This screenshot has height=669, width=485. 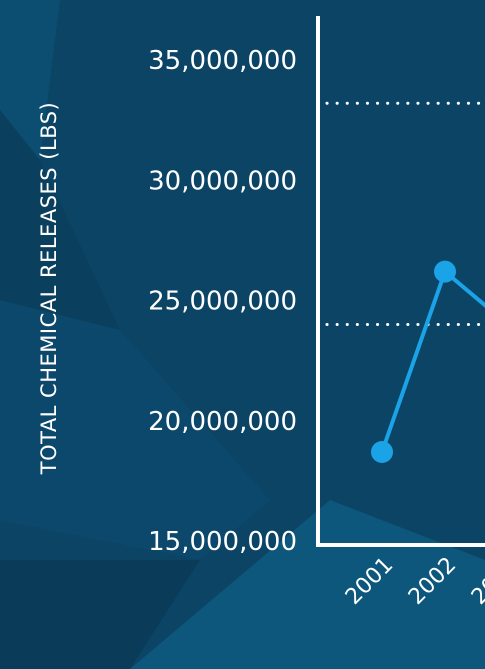 What do you see at coordinates (476, 581) in the screenshot?
I see `x-tick-label: 2003` at bounding box center [476, 581].